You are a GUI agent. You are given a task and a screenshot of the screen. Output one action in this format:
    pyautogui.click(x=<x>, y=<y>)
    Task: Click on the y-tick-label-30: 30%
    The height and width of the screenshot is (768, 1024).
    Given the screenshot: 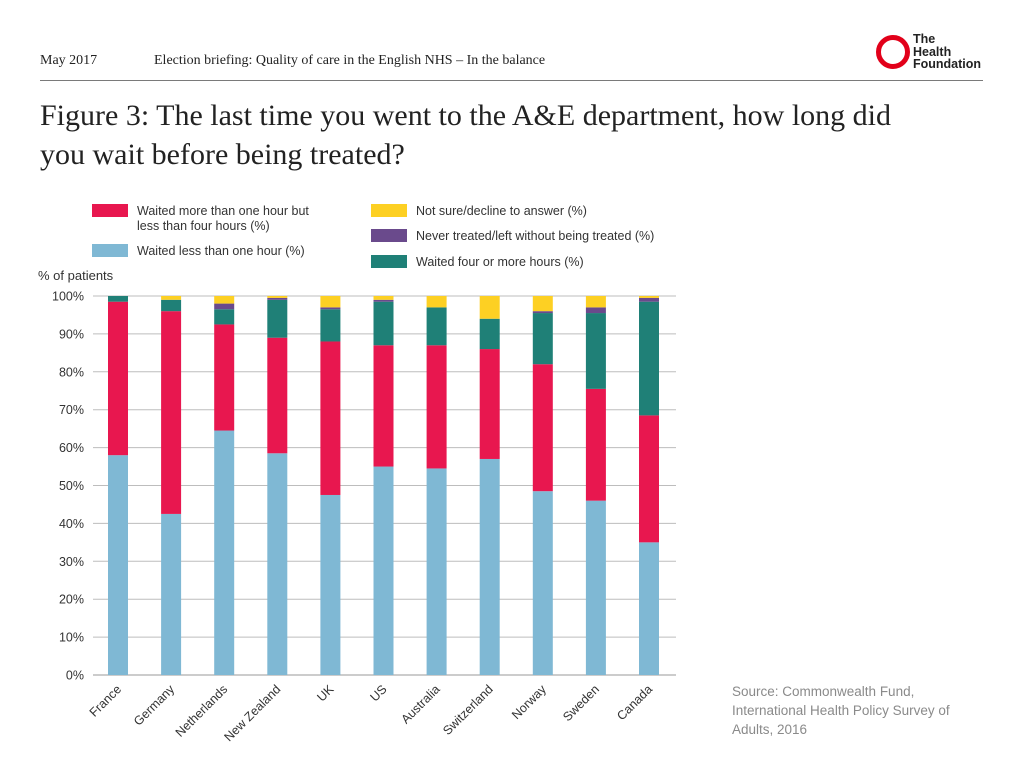 What is the action you would take?
    pyautogui.click(x=71, y=562)
    